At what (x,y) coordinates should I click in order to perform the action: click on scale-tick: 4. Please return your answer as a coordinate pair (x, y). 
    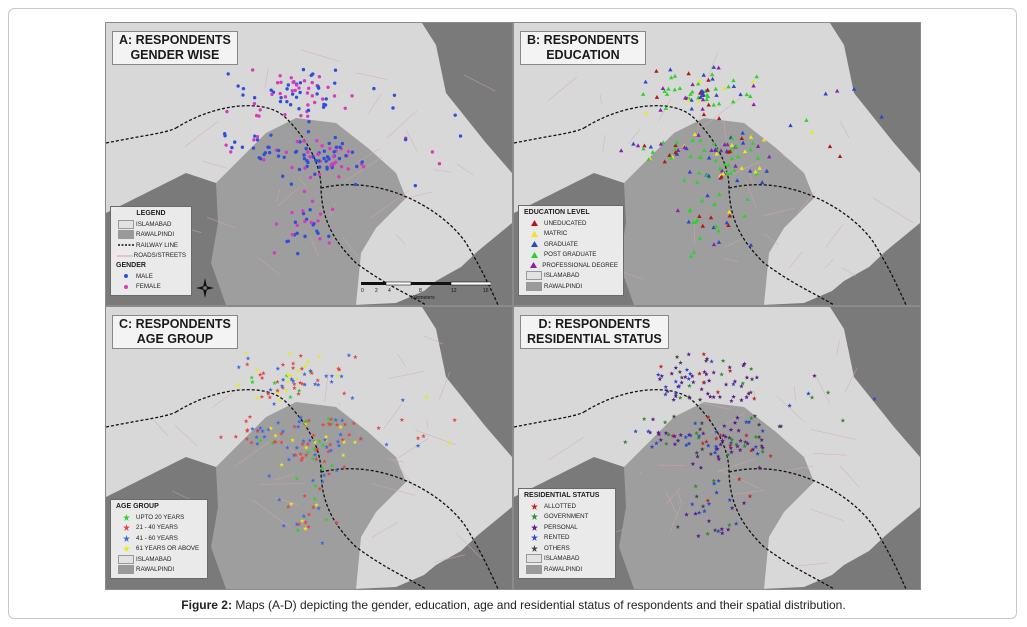
    Looking at the image, I should click on (389, 291).